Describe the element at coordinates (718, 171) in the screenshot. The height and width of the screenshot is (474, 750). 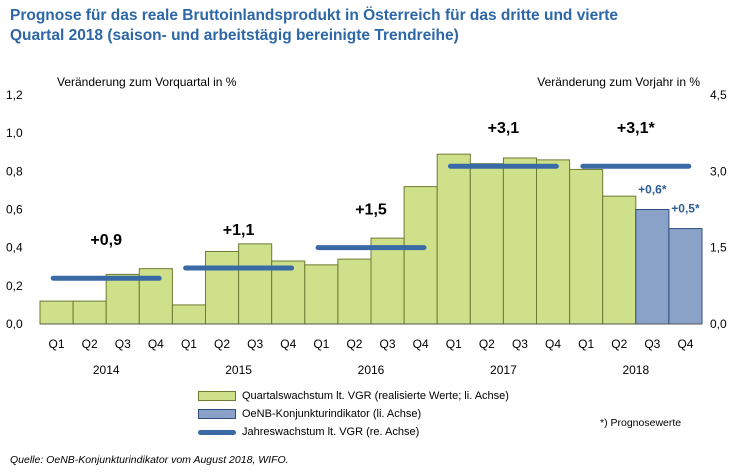
I see `right-tick-label: 3,0` at that location.